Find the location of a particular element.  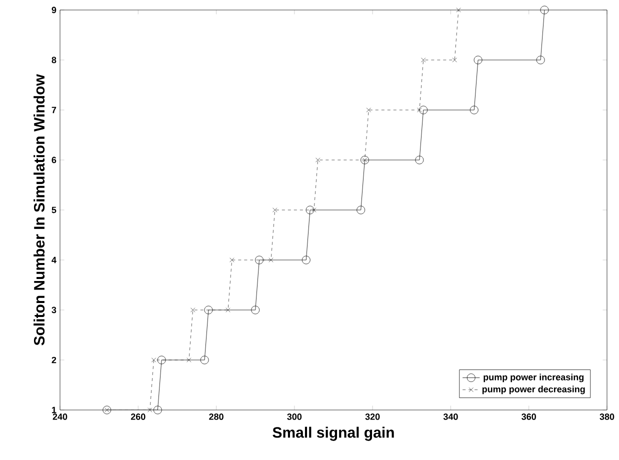

legend-label: pump power decreasing is located at coordinates (533, 390).